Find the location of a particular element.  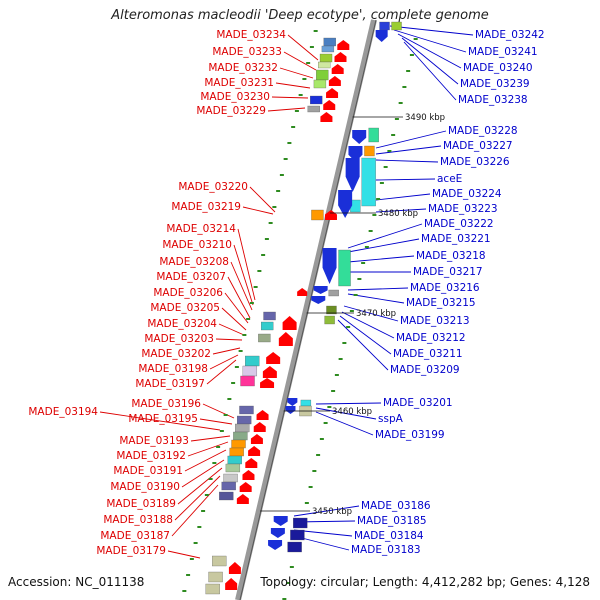

right-gene-label: MADE_03242 is located at coordinates (510, 35).